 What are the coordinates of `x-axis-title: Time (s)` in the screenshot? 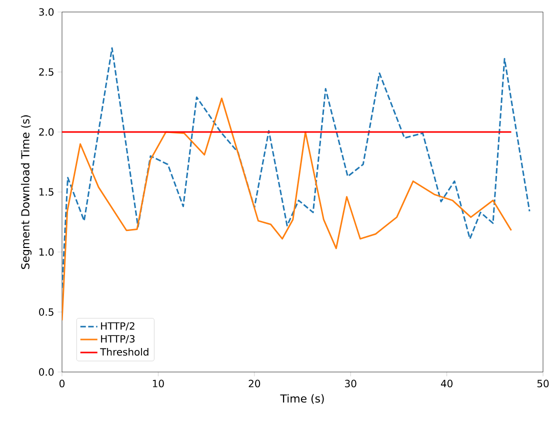 It's located at (302, 399).